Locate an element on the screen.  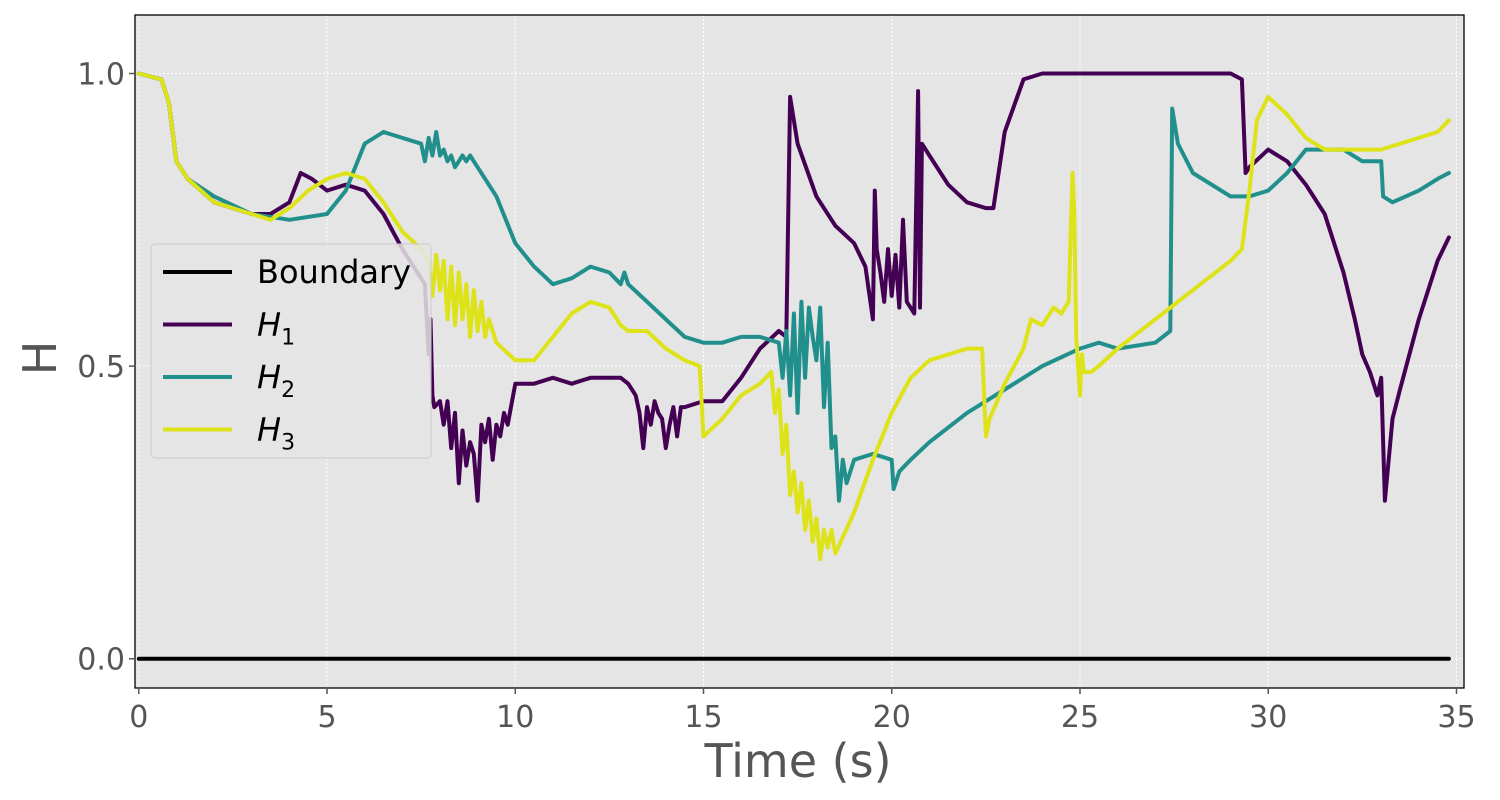
legend-entry-h-3: H3 is located at coordinates (229, 433).